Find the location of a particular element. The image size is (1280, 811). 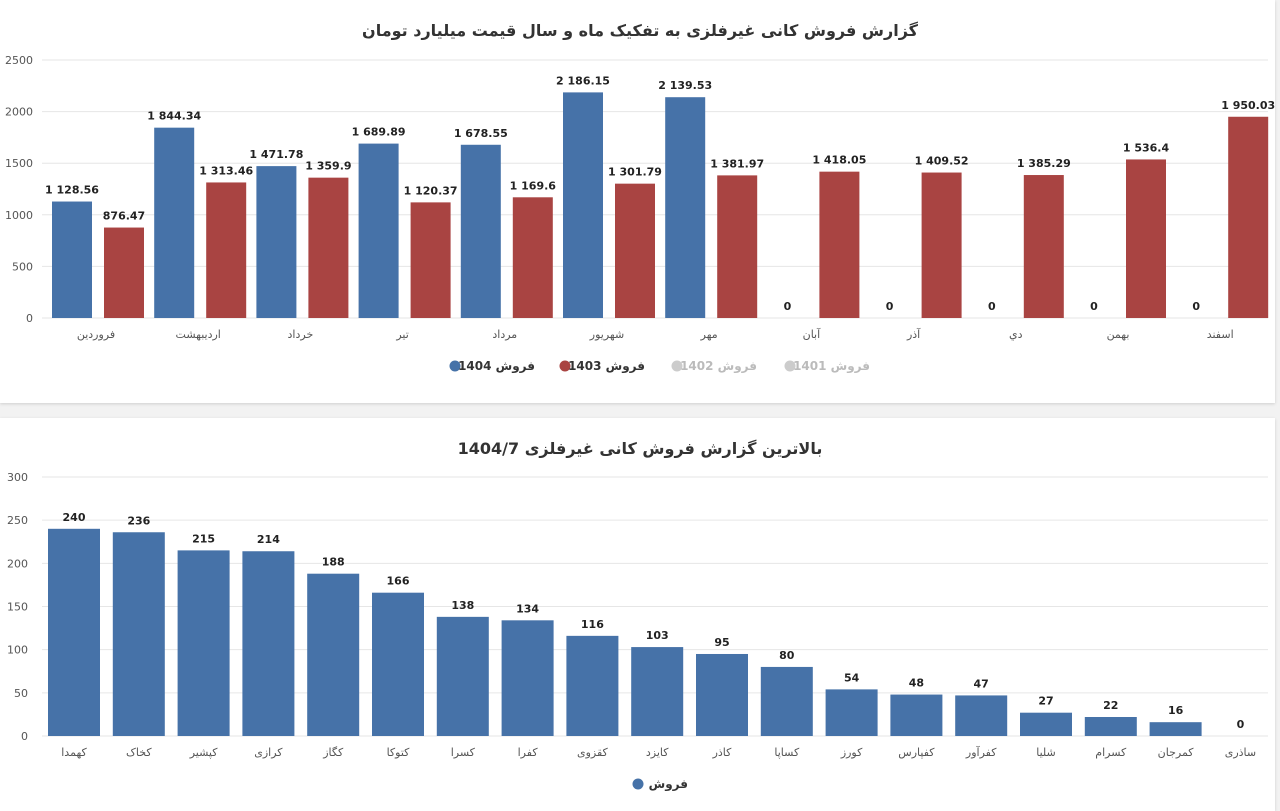

data-label: 2 139.53 is located at coordinates (685, 85).